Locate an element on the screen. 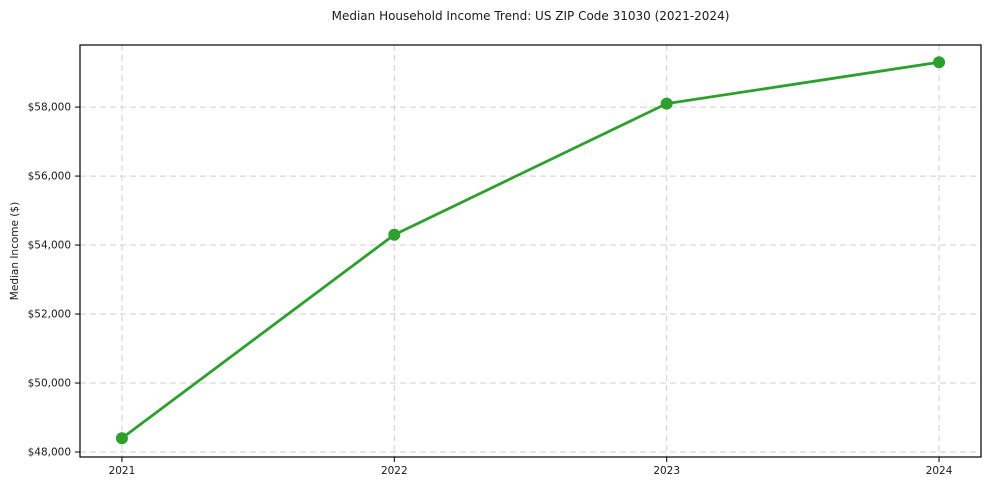 The width and height of the screenshot is (989, 490). y-tick-label: $48,000 is located at coordinates (49, 452).